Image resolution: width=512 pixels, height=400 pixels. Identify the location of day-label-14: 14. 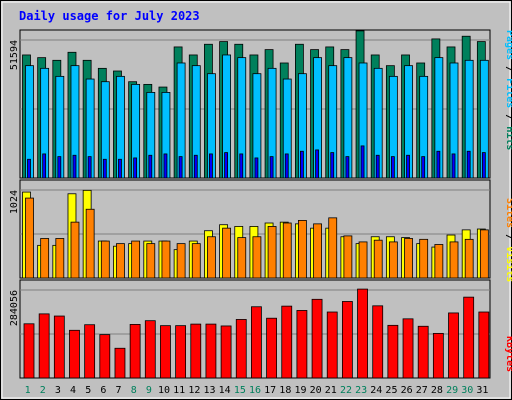
(225, 390).